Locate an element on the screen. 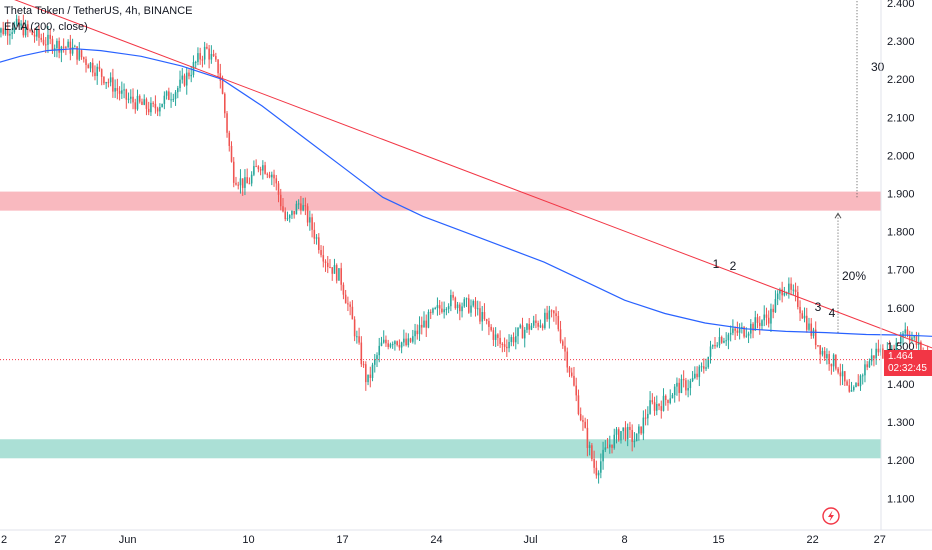  arrowhead-icon is located at coordinates (838, 215).